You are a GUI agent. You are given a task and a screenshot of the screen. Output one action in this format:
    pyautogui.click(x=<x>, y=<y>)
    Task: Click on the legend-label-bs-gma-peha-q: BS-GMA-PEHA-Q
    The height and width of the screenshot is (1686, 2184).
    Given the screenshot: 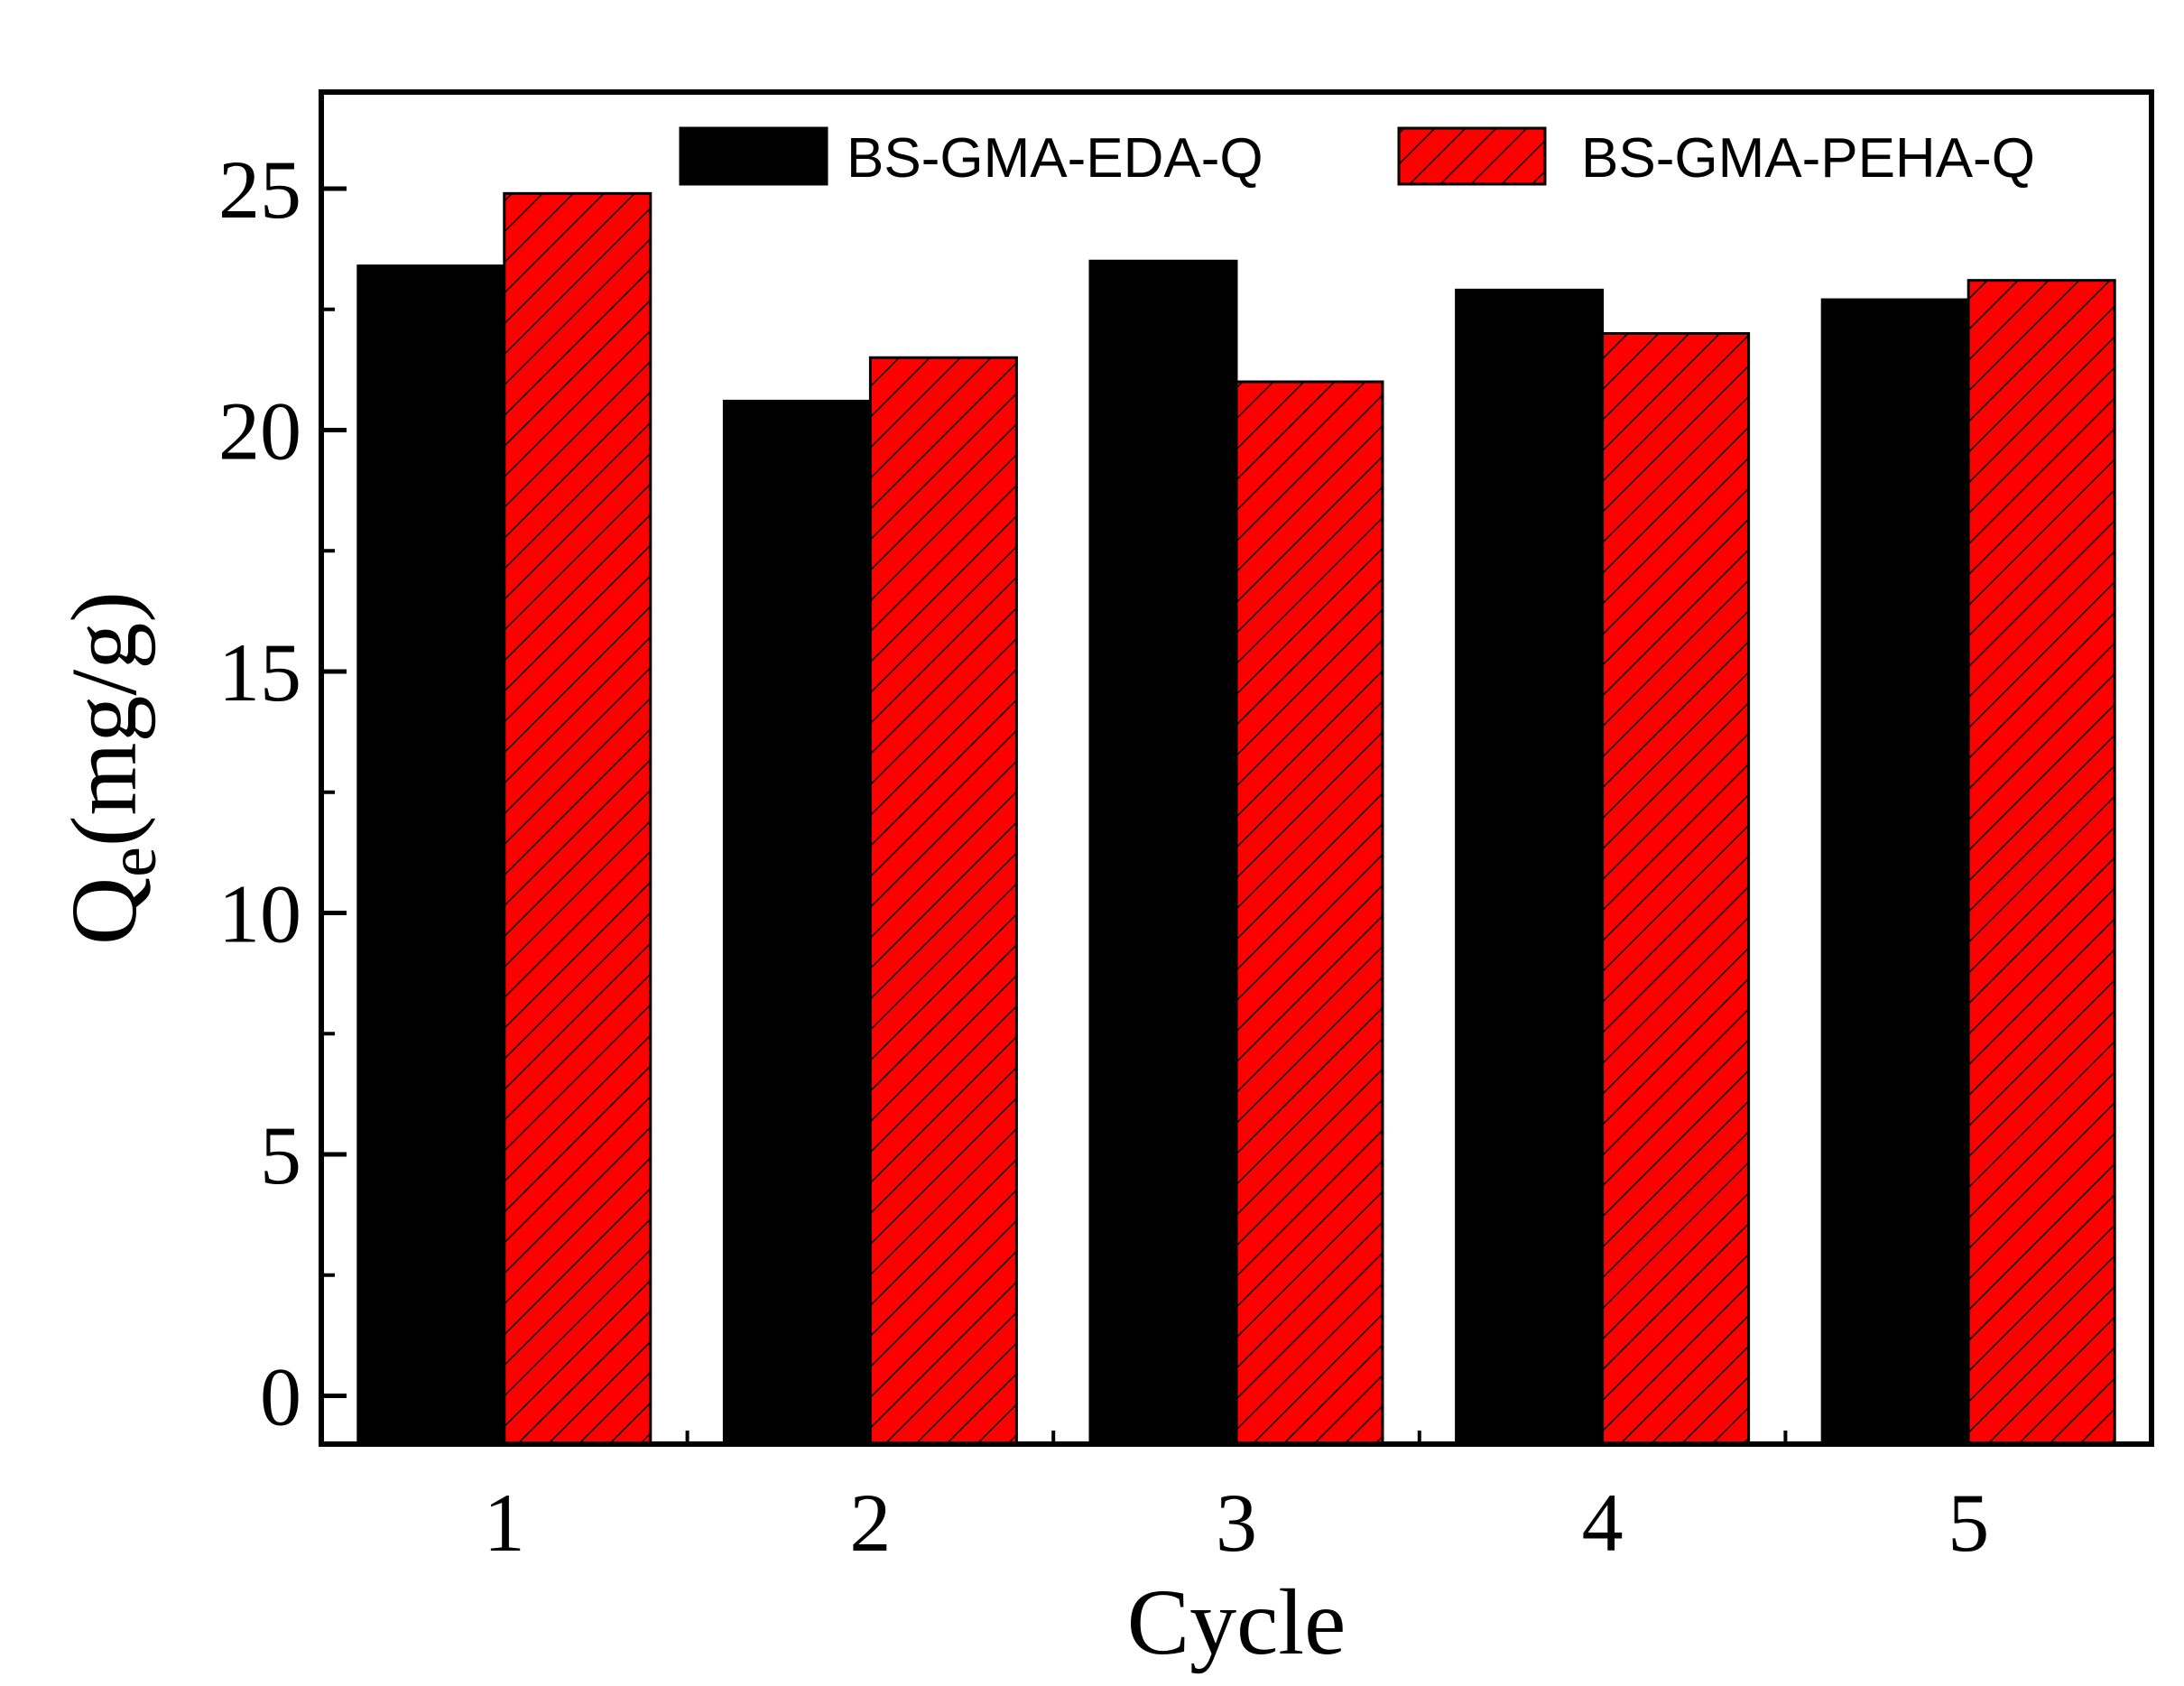 What is the action you would take?
    pyautogui.click(x=1808, y=159)
    